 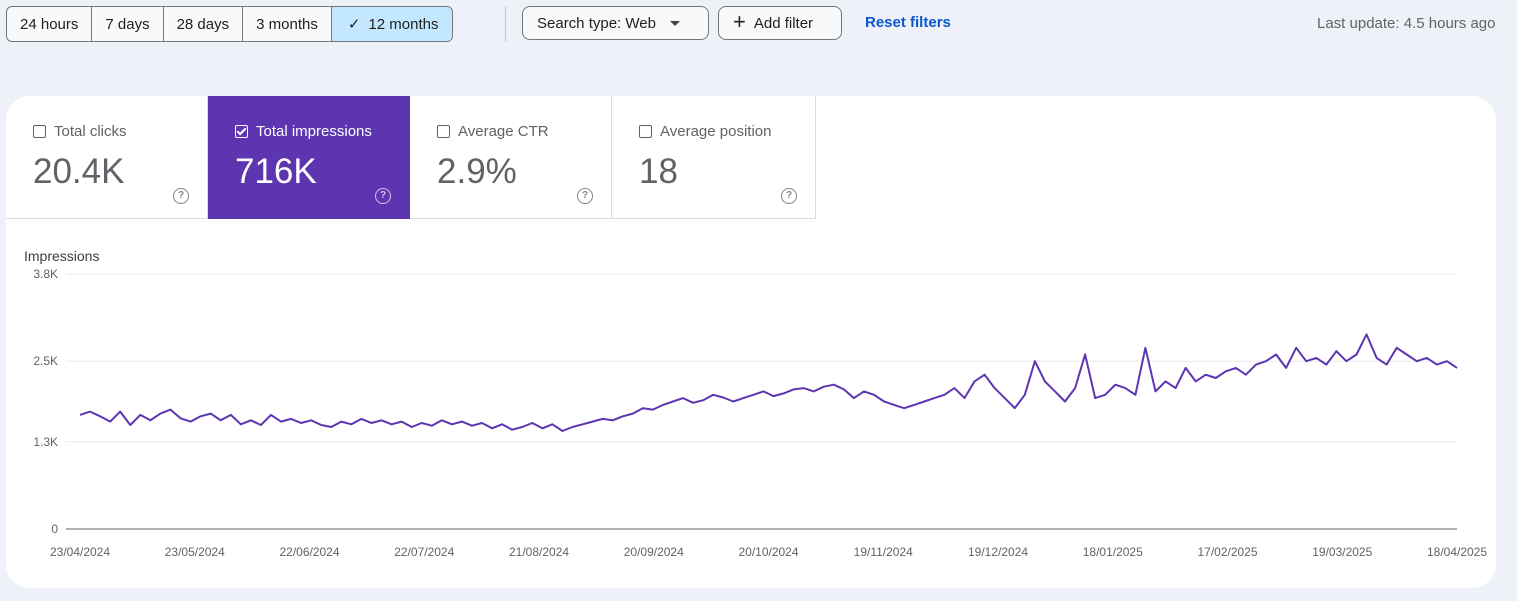 What do you see at coordinates (45, 442) in the screenshot?
I see `y-tick-label: 1.3K` at bounding box center [45, 442].